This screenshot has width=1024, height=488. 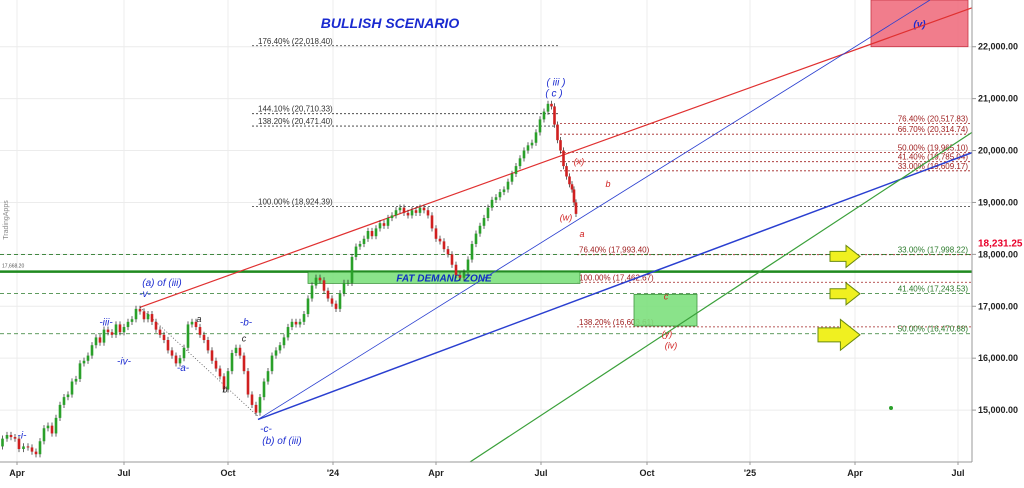 I want to click on fib-level-label: 50.00% (16,470.88), so click(x=933, y=329).